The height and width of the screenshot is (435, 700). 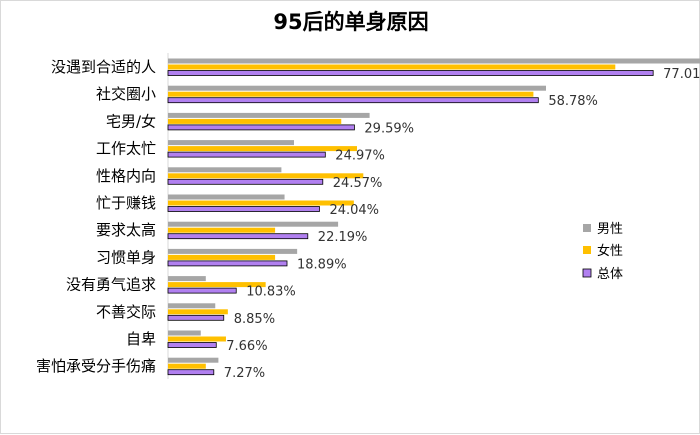 I want to click on category-label: 宅男/女, so click(x=131, y=121).